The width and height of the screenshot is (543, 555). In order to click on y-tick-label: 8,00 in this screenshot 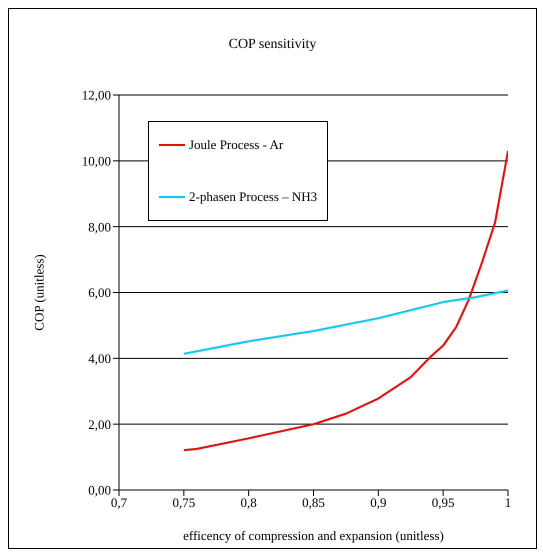, I will do `click(99, 226)`.